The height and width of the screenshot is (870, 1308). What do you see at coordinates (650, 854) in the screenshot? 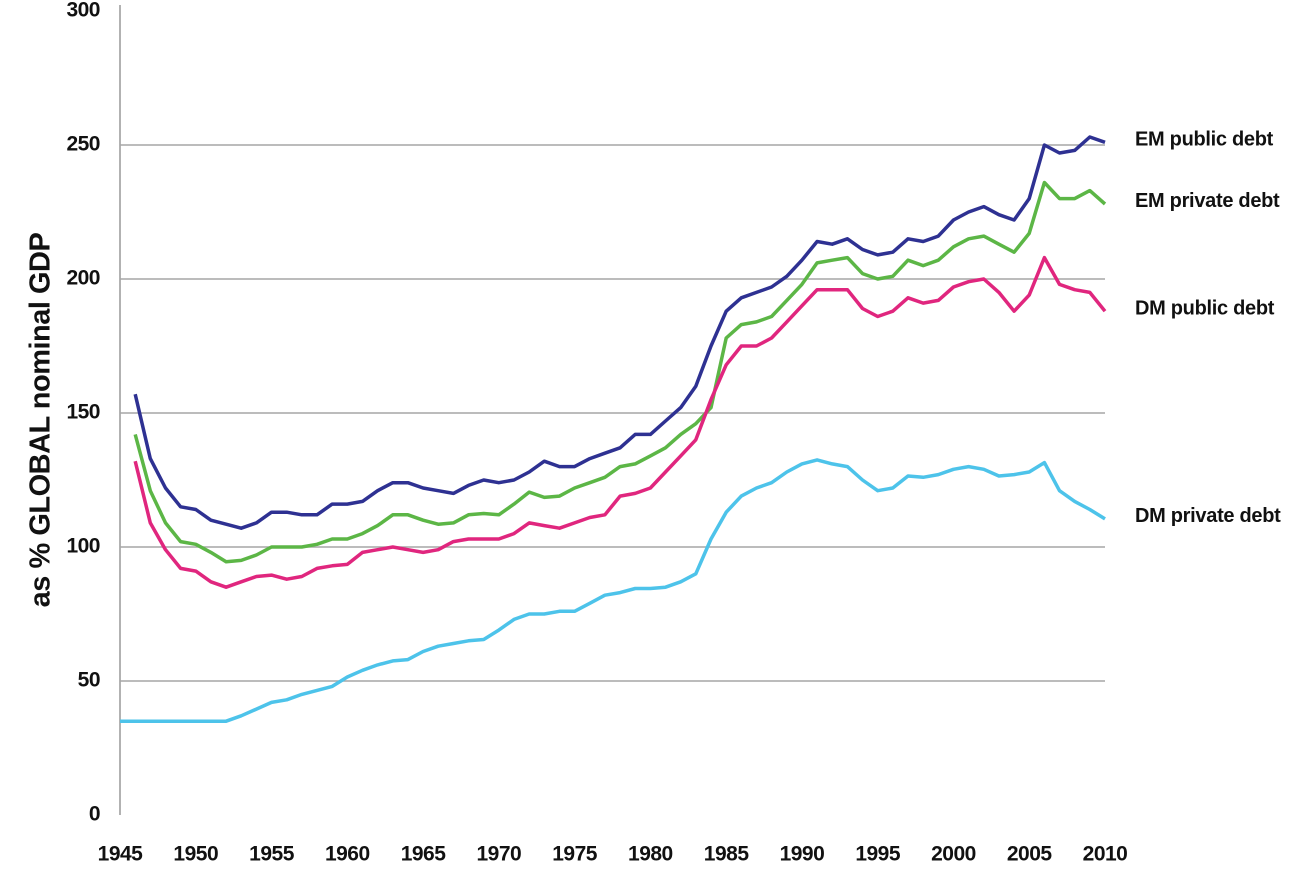
I see `x-tick-label: 1980` at bounding box center [650, 854].